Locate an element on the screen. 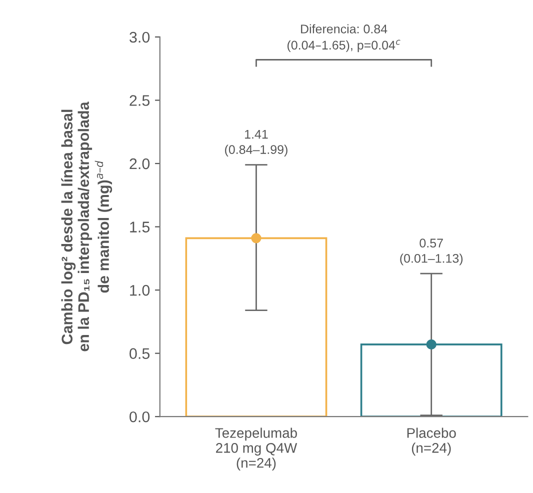  annotation: 0.57 (0.01–1.13) is located at coordinates (431, 252).